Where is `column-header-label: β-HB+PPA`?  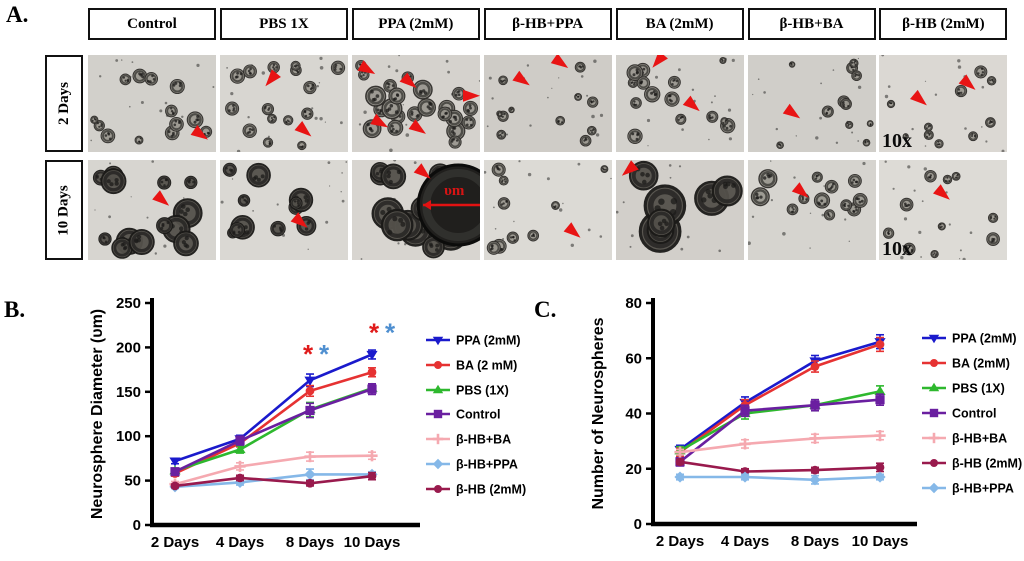
column-header-label: β-HB+PPA is located at coordinates (548, 23).